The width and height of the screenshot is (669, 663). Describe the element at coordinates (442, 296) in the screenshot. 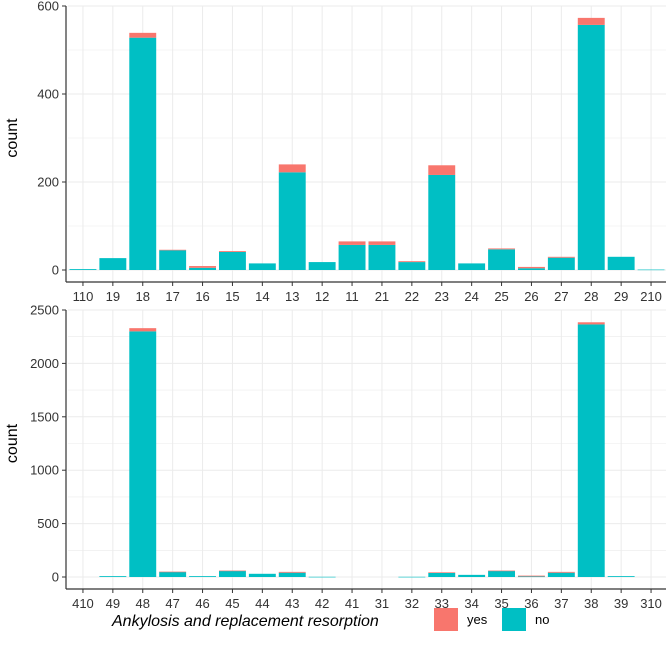

I see `x-tick-label: 23` at that location.